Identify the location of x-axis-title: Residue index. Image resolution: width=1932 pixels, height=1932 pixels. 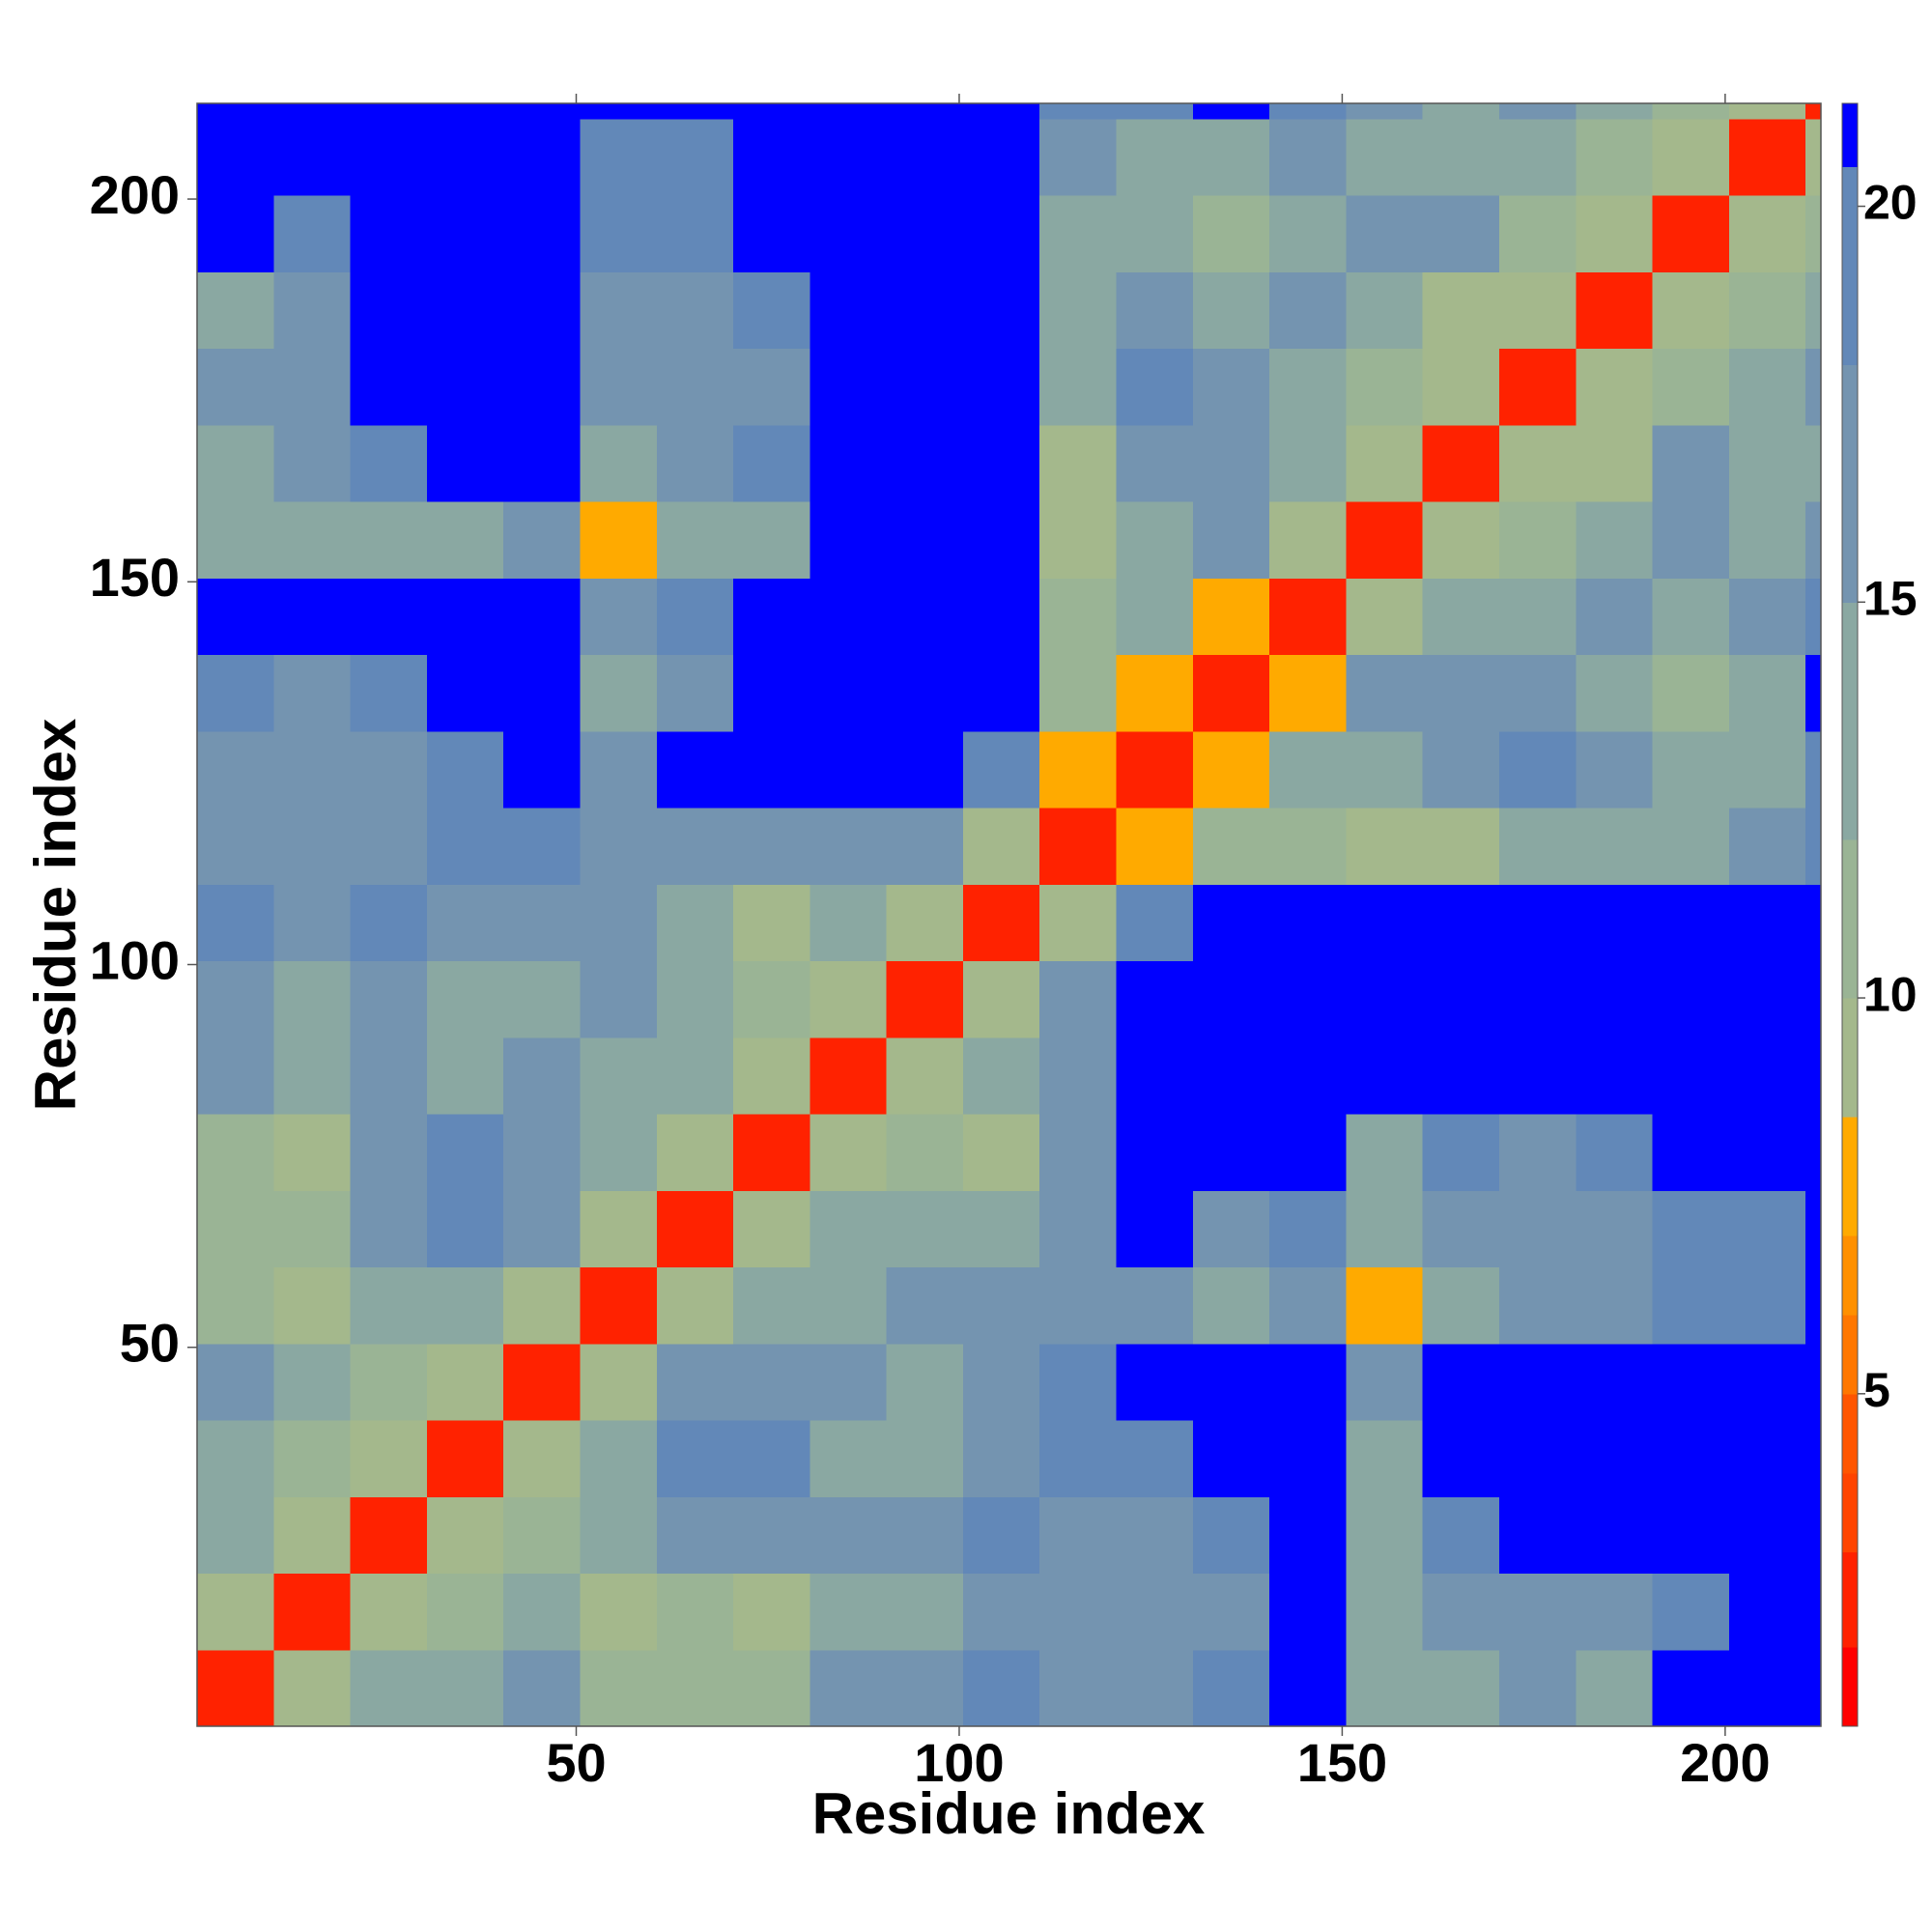
(1009, 1813).